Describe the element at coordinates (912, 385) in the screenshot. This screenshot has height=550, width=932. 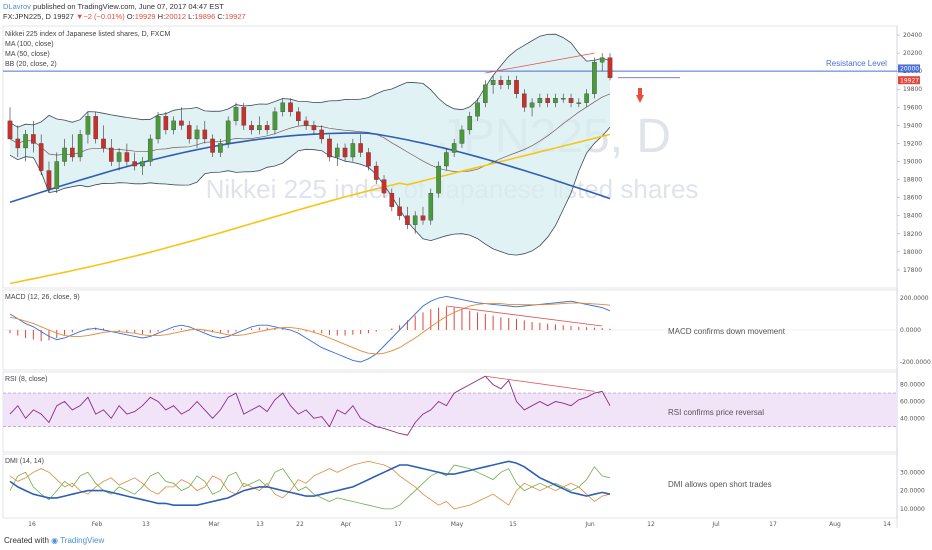
I see `rsi-tick-label: 80.0000` at that location.